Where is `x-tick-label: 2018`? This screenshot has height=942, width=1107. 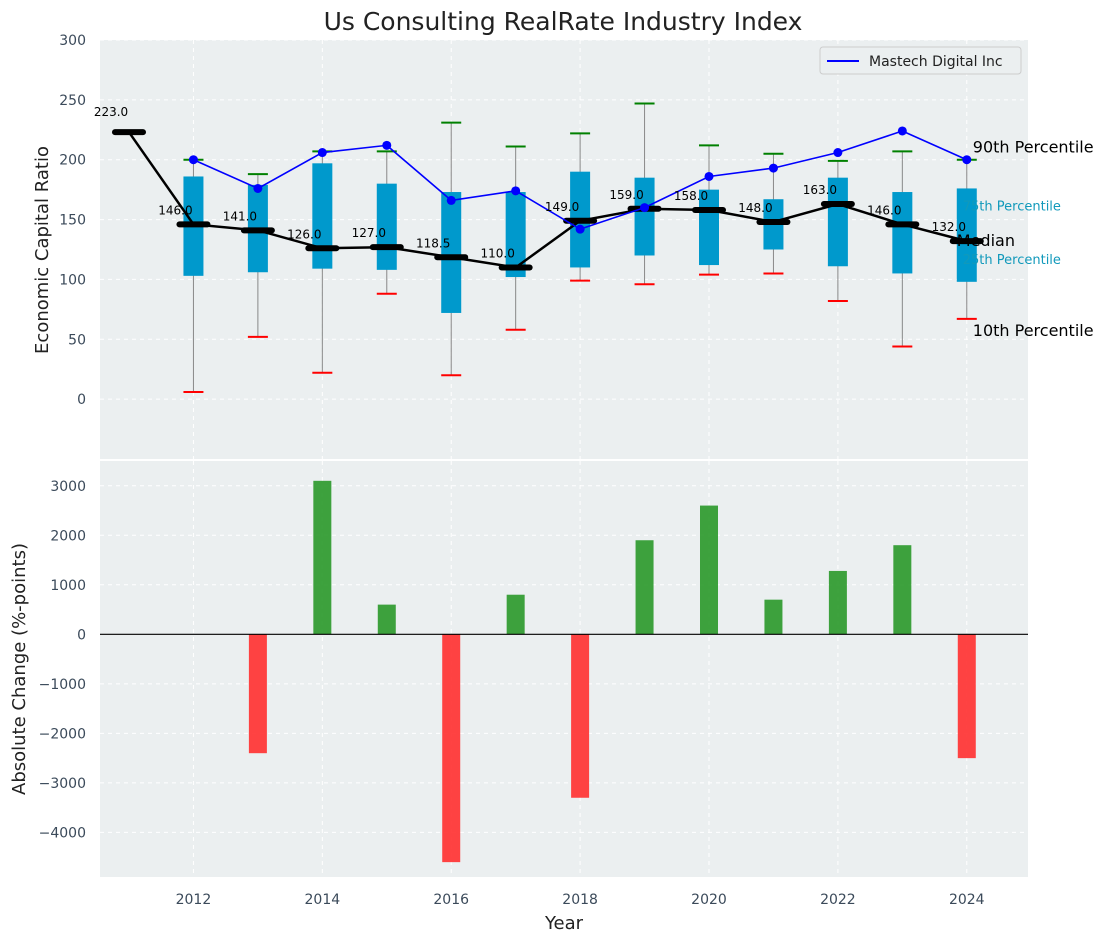 x-tick-label: 2018 is located at coordinates (580, 900).